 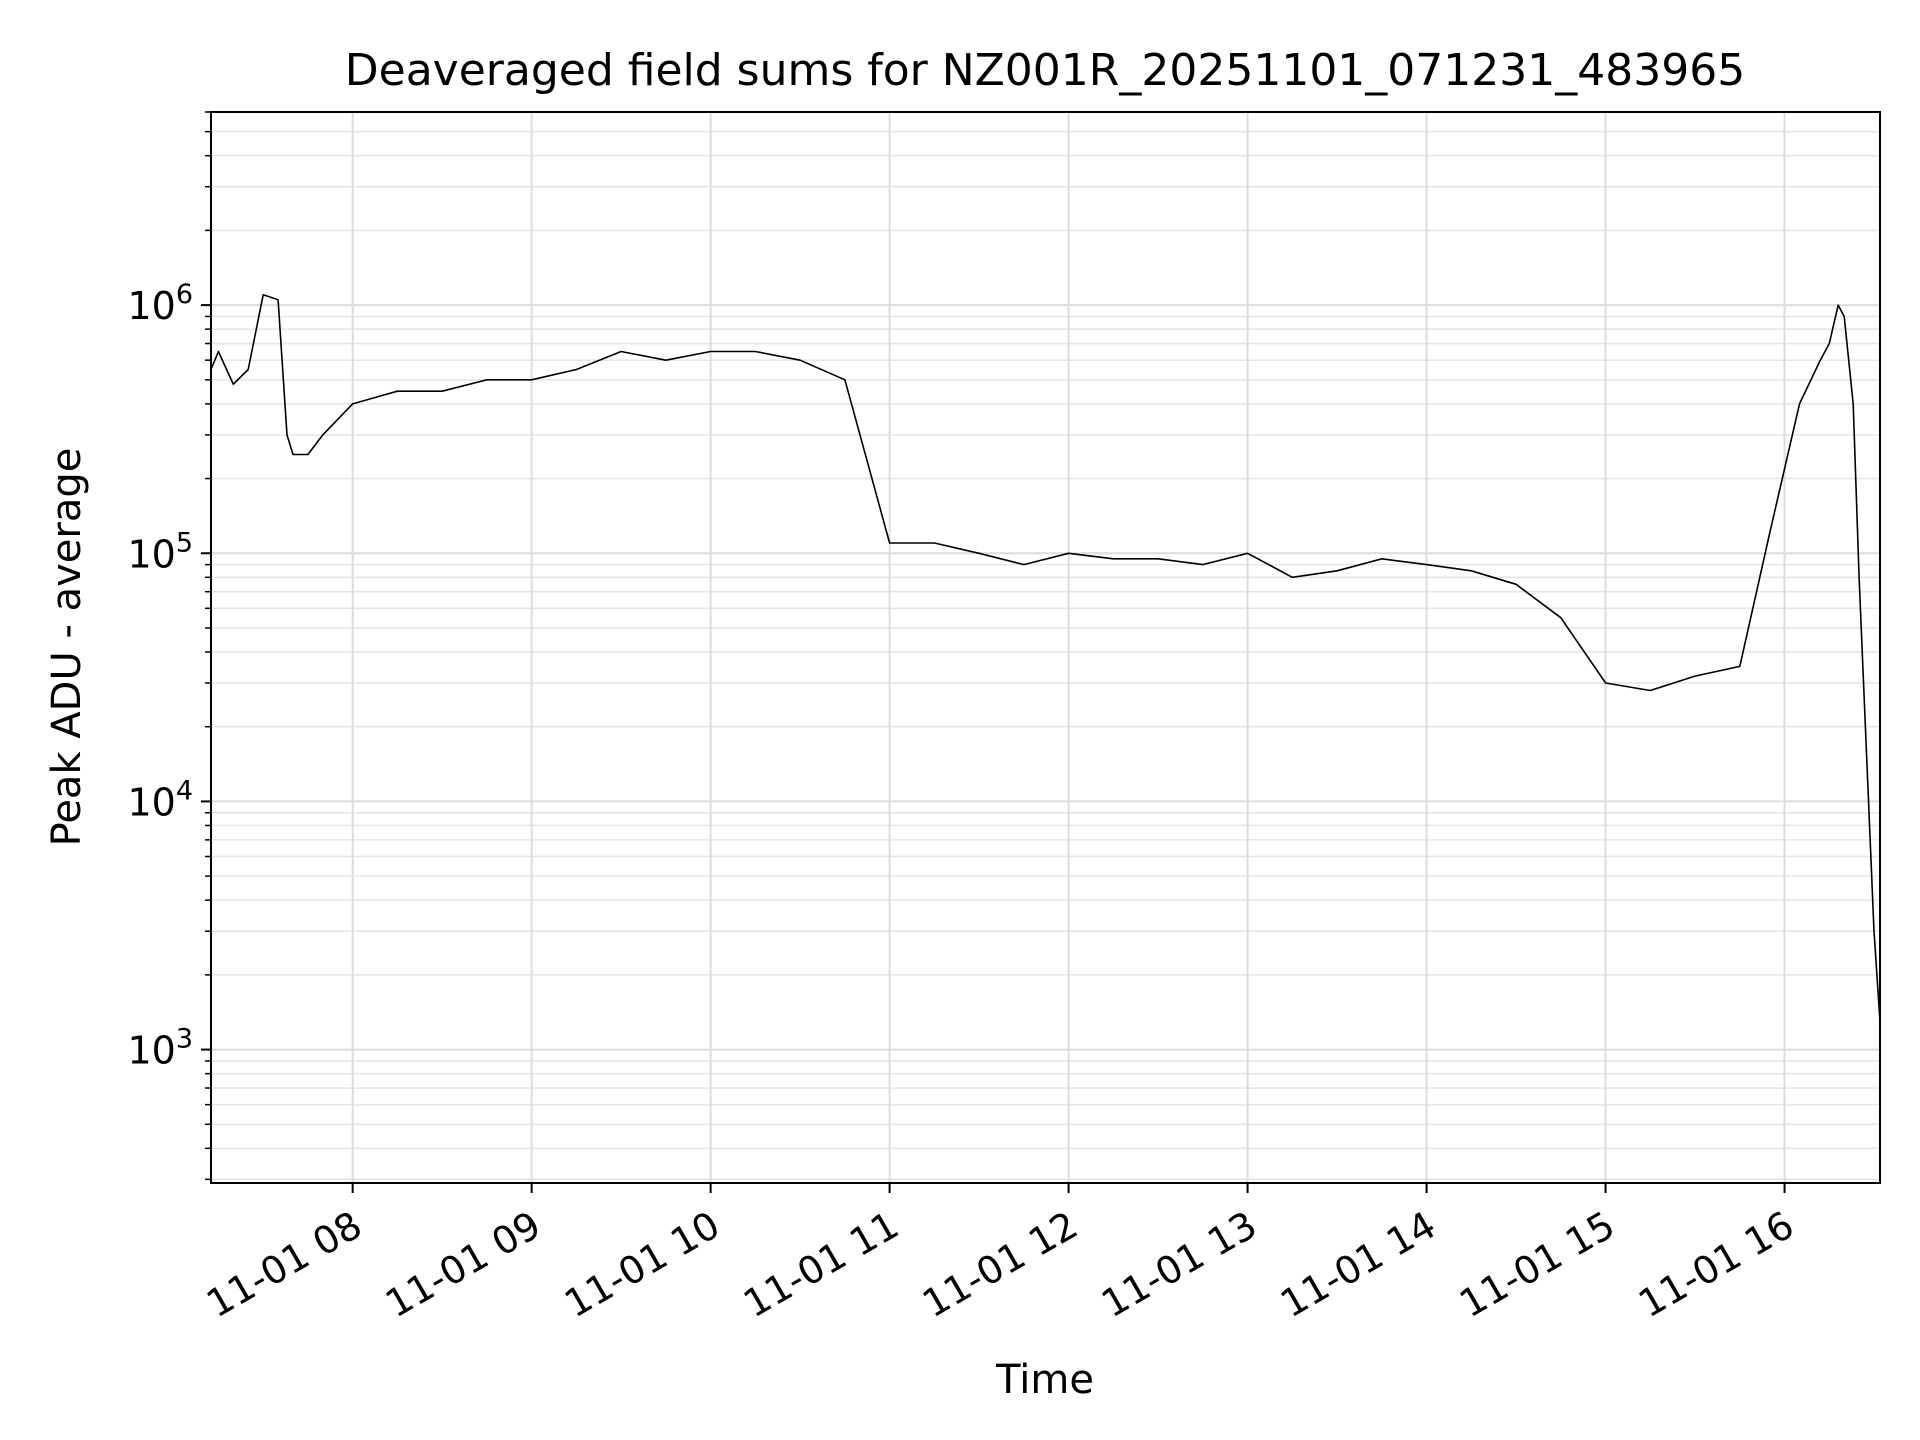 I want to click on y-tick-label: 103, so click(x=160, y=1048).